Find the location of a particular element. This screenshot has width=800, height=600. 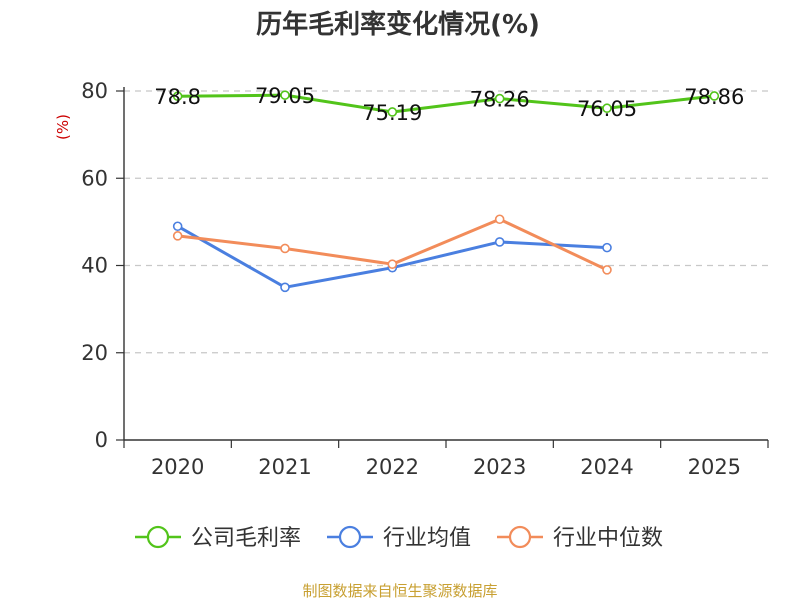

x-tick-label: 2025 is located at coordinates (714, 467).